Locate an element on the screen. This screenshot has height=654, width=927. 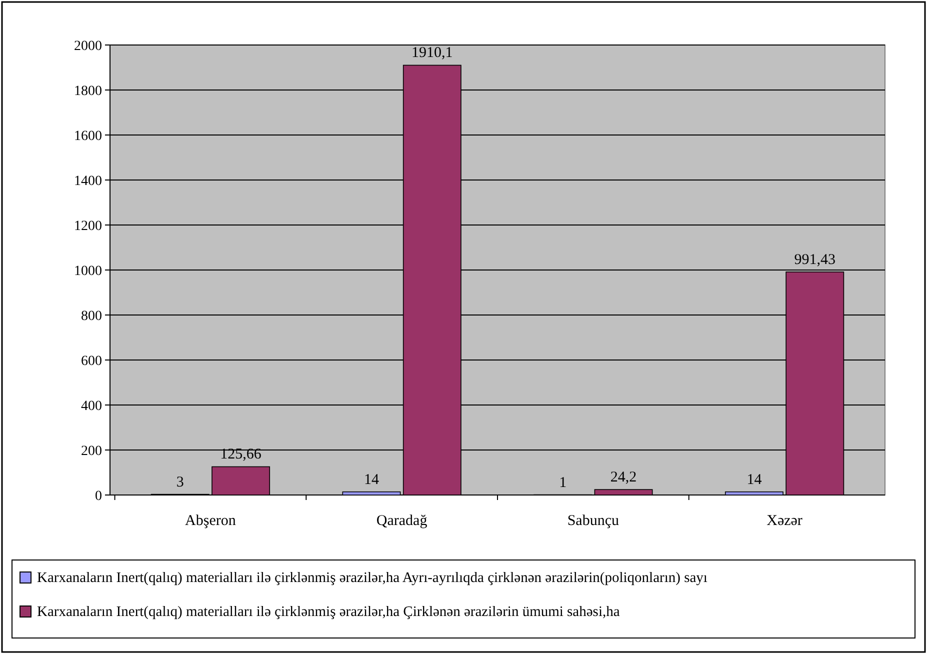
x-tick-label: Abşeron is located at coordinates (210, 521).